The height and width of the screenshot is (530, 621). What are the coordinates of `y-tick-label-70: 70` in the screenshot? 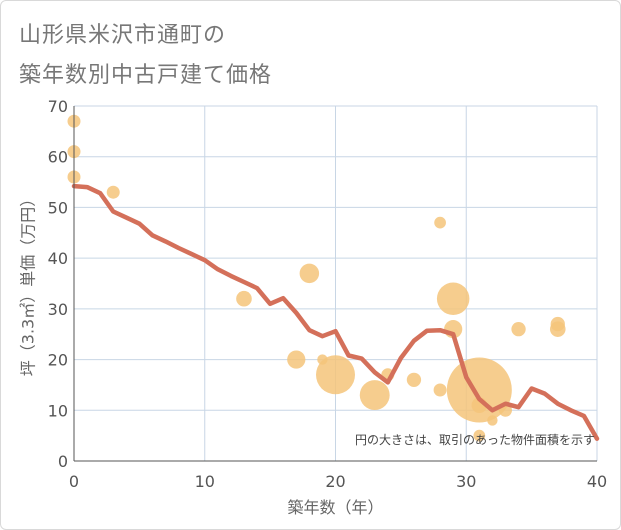 It's located at (58, 106).